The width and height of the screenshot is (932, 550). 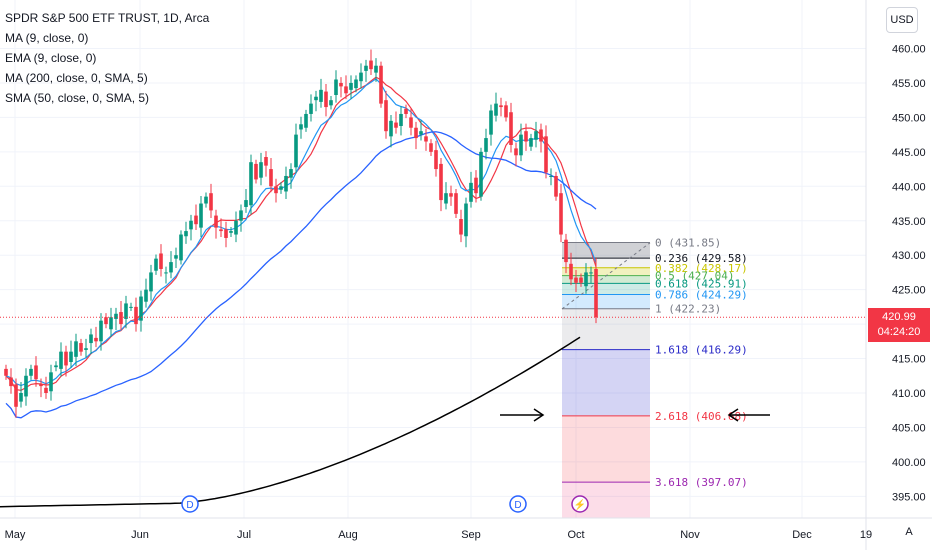 What do you see at coordinates (909, 428) in the screenshot?
I see `price-tick-label: 405.00` at bounding box center [909, 428].